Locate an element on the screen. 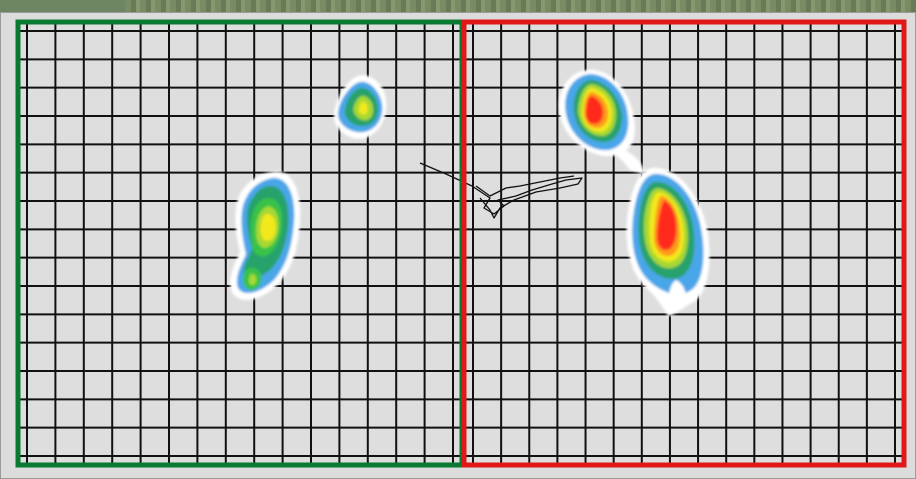 The image size is (916, 479). center-of-pressure-trace is located at coordinates (501, 190).